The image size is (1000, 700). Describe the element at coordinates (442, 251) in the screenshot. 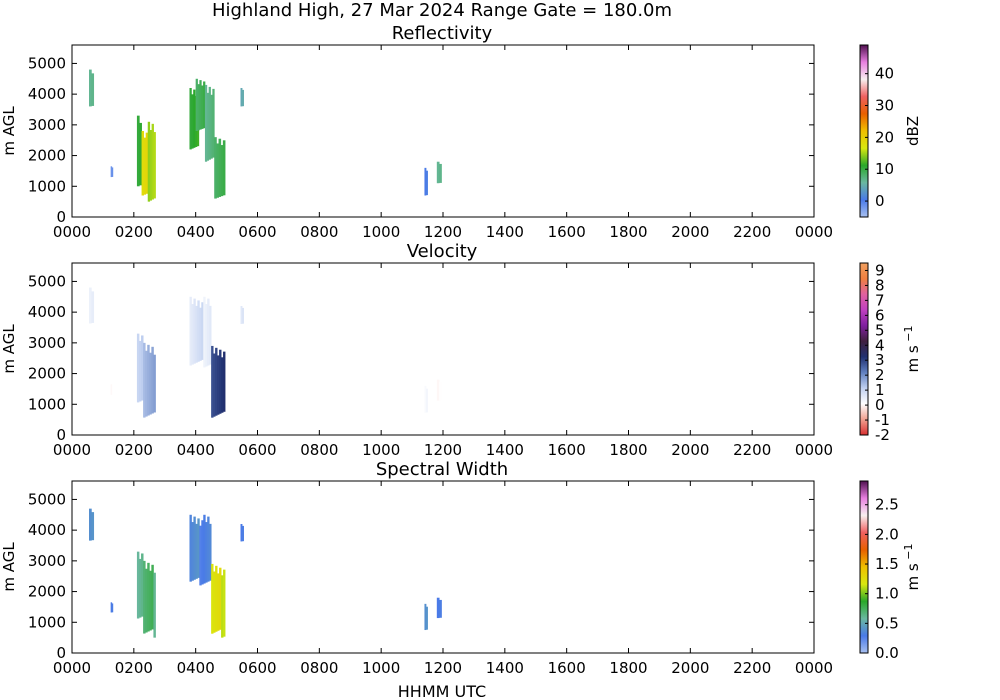

I see `panel-title: Velocity` at that location.